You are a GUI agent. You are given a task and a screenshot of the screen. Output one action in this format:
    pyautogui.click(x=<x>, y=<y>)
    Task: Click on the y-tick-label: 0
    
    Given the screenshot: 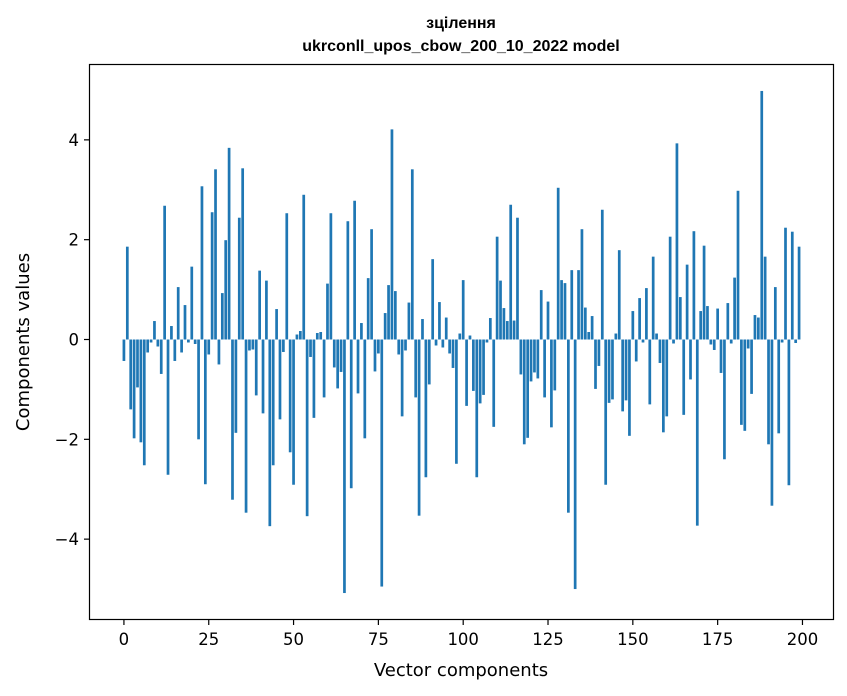 What is the action you would take?
    pyautogui.click(x=74, y=340)
    